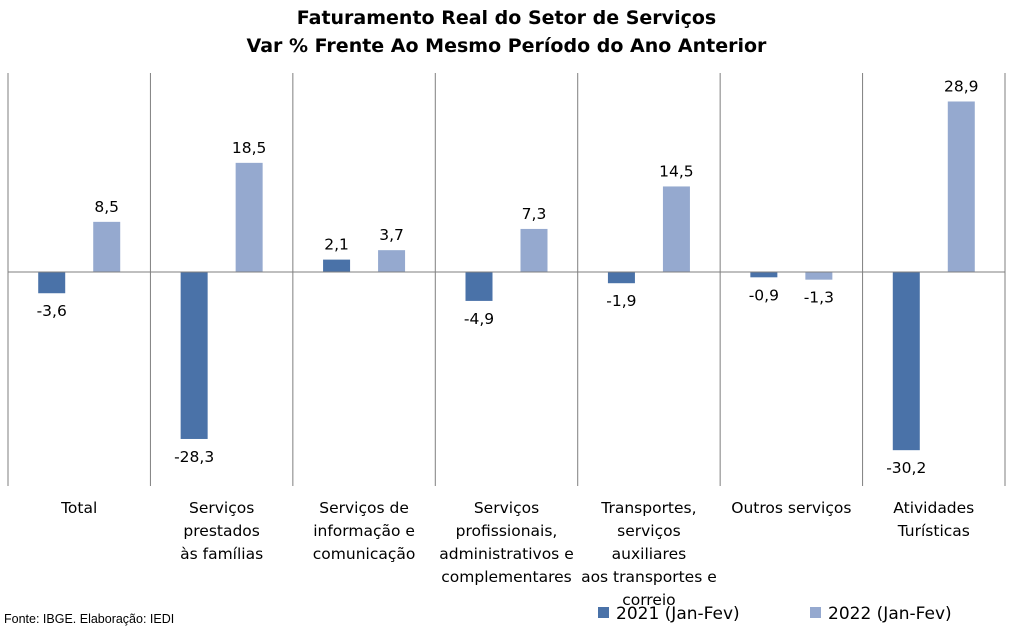 This screenshot has height=632, width=1013. Describe the element at coordinates (603, 612) in the screenshot. I see `legend-swatch-2021` at that location.